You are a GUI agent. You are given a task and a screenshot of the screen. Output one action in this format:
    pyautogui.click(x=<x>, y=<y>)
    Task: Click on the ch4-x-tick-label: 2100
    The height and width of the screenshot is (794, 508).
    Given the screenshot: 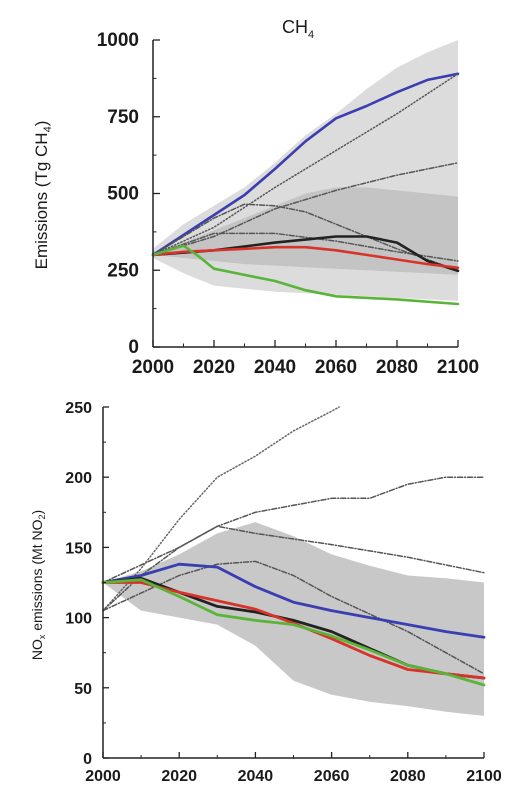 What is the action you would take?
    pyautogui.click(x=458, y=367)
    